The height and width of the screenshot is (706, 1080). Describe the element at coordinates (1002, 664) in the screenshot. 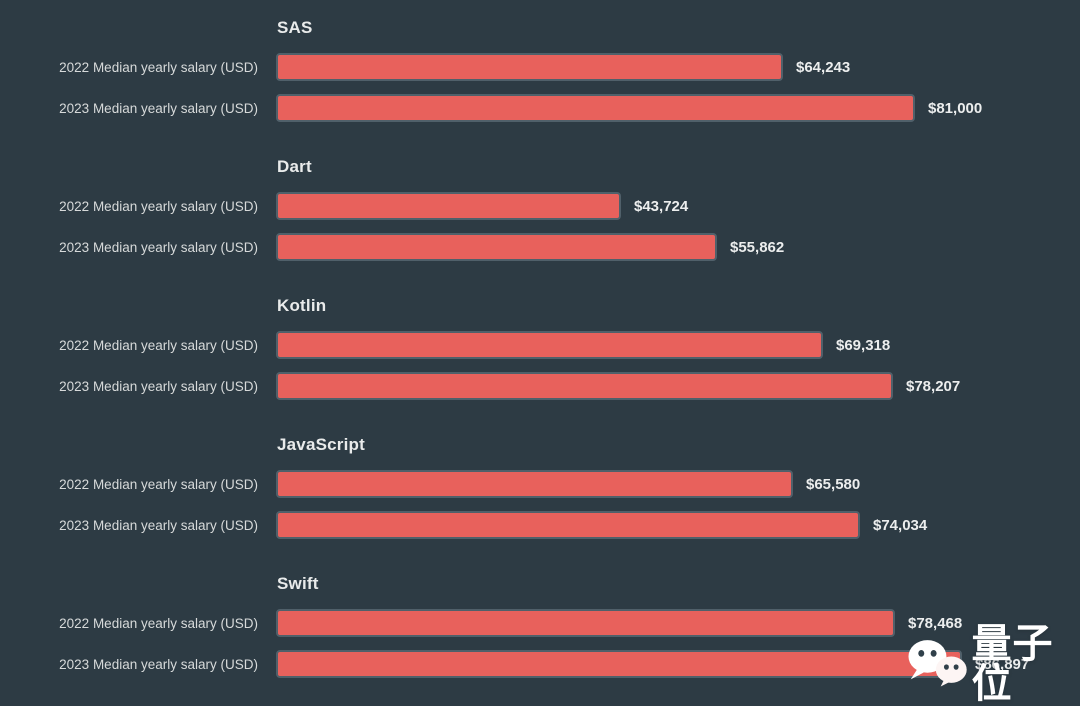

I see `bar-value-label: $86,897` at that location.